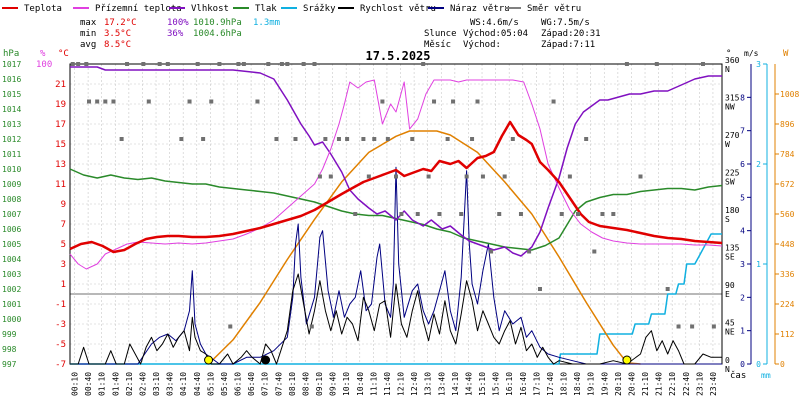  I want to click on x-tick-label: 18:40, so click(577, 384).